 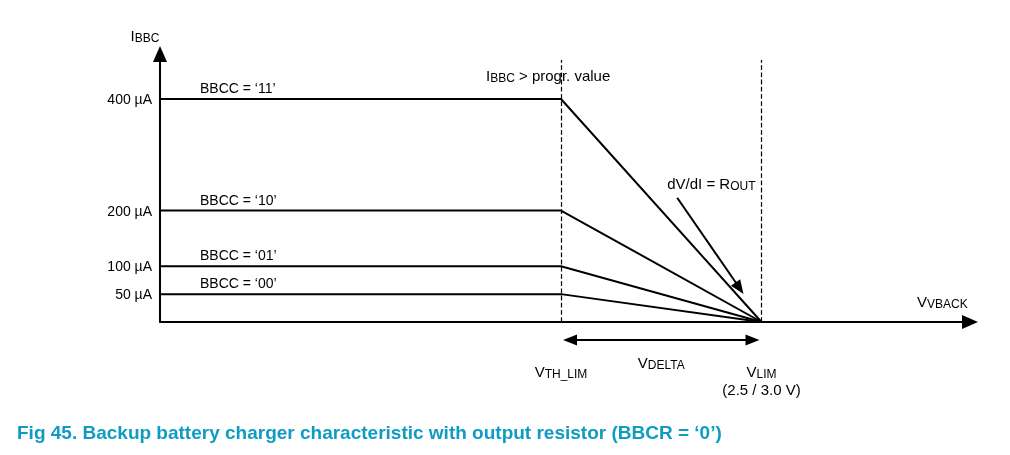 What do you see at coordinates (130, 99) in the screenshot?
I see `y-tick-label: 400 µA` at bounding box center [130, 99].